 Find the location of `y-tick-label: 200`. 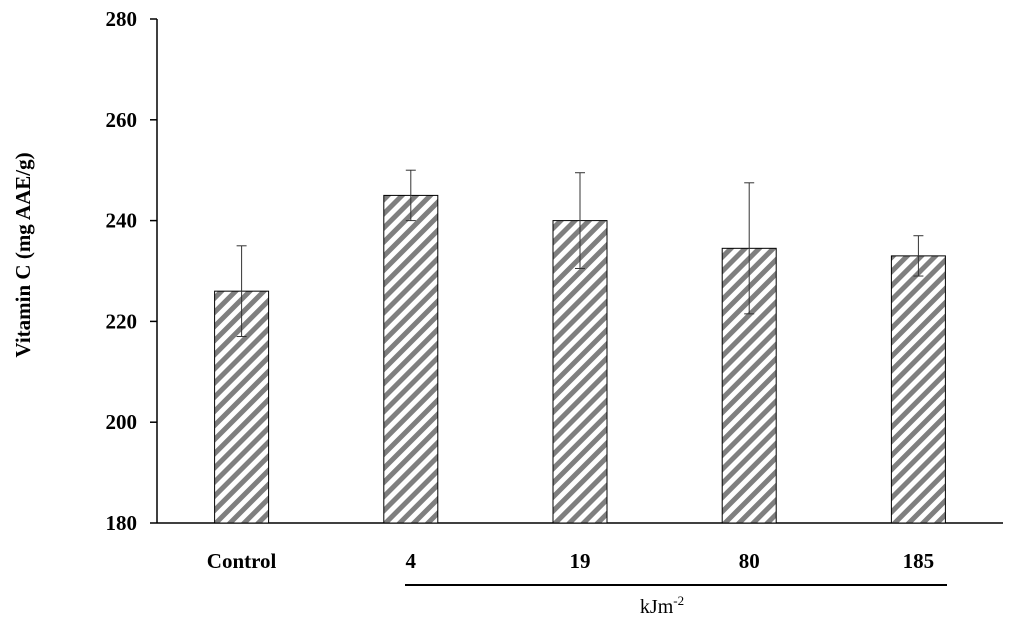

y-tick-label: 200 is located at coordinates (122, 422).